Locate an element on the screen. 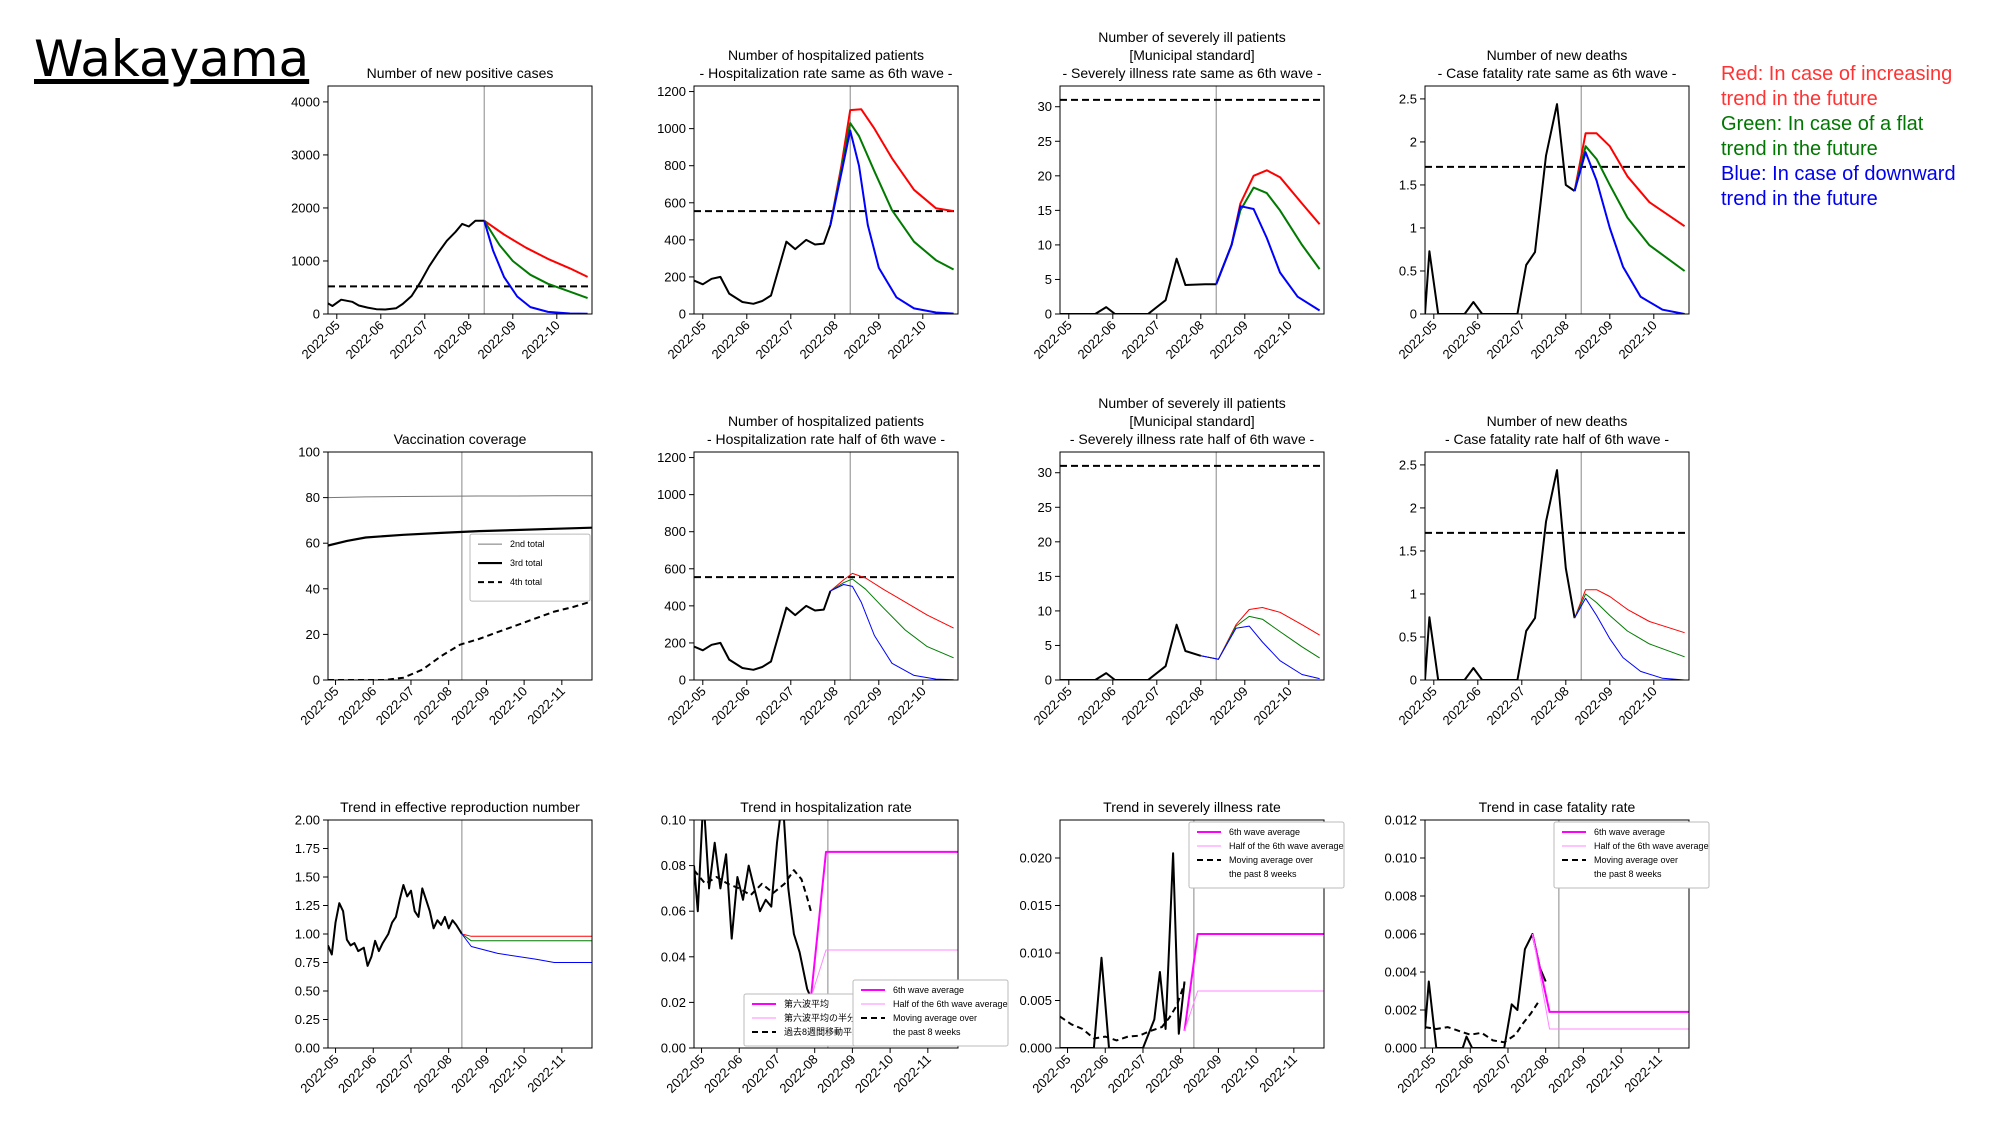  y-tick-label: 0.5 is located at coordinates (1408, 270).